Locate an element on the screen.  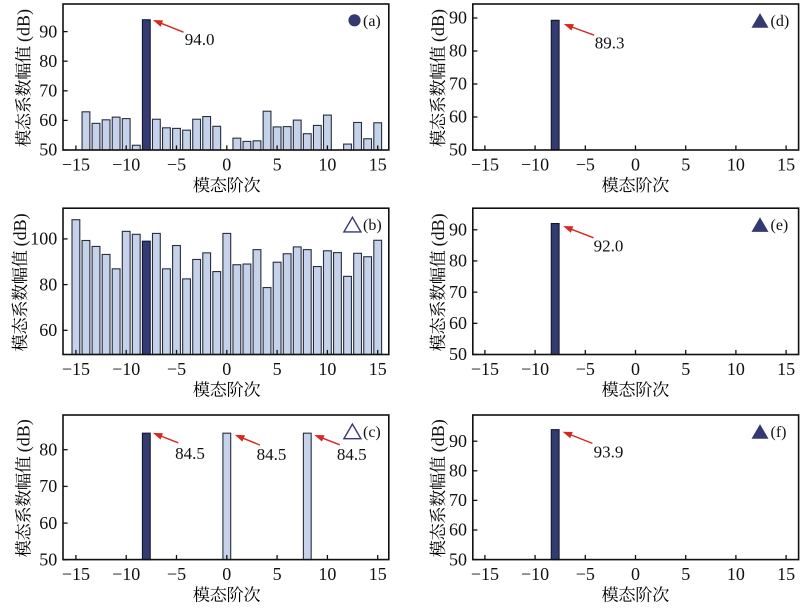
svg-text: (e) is located at coordinates (780, 225).